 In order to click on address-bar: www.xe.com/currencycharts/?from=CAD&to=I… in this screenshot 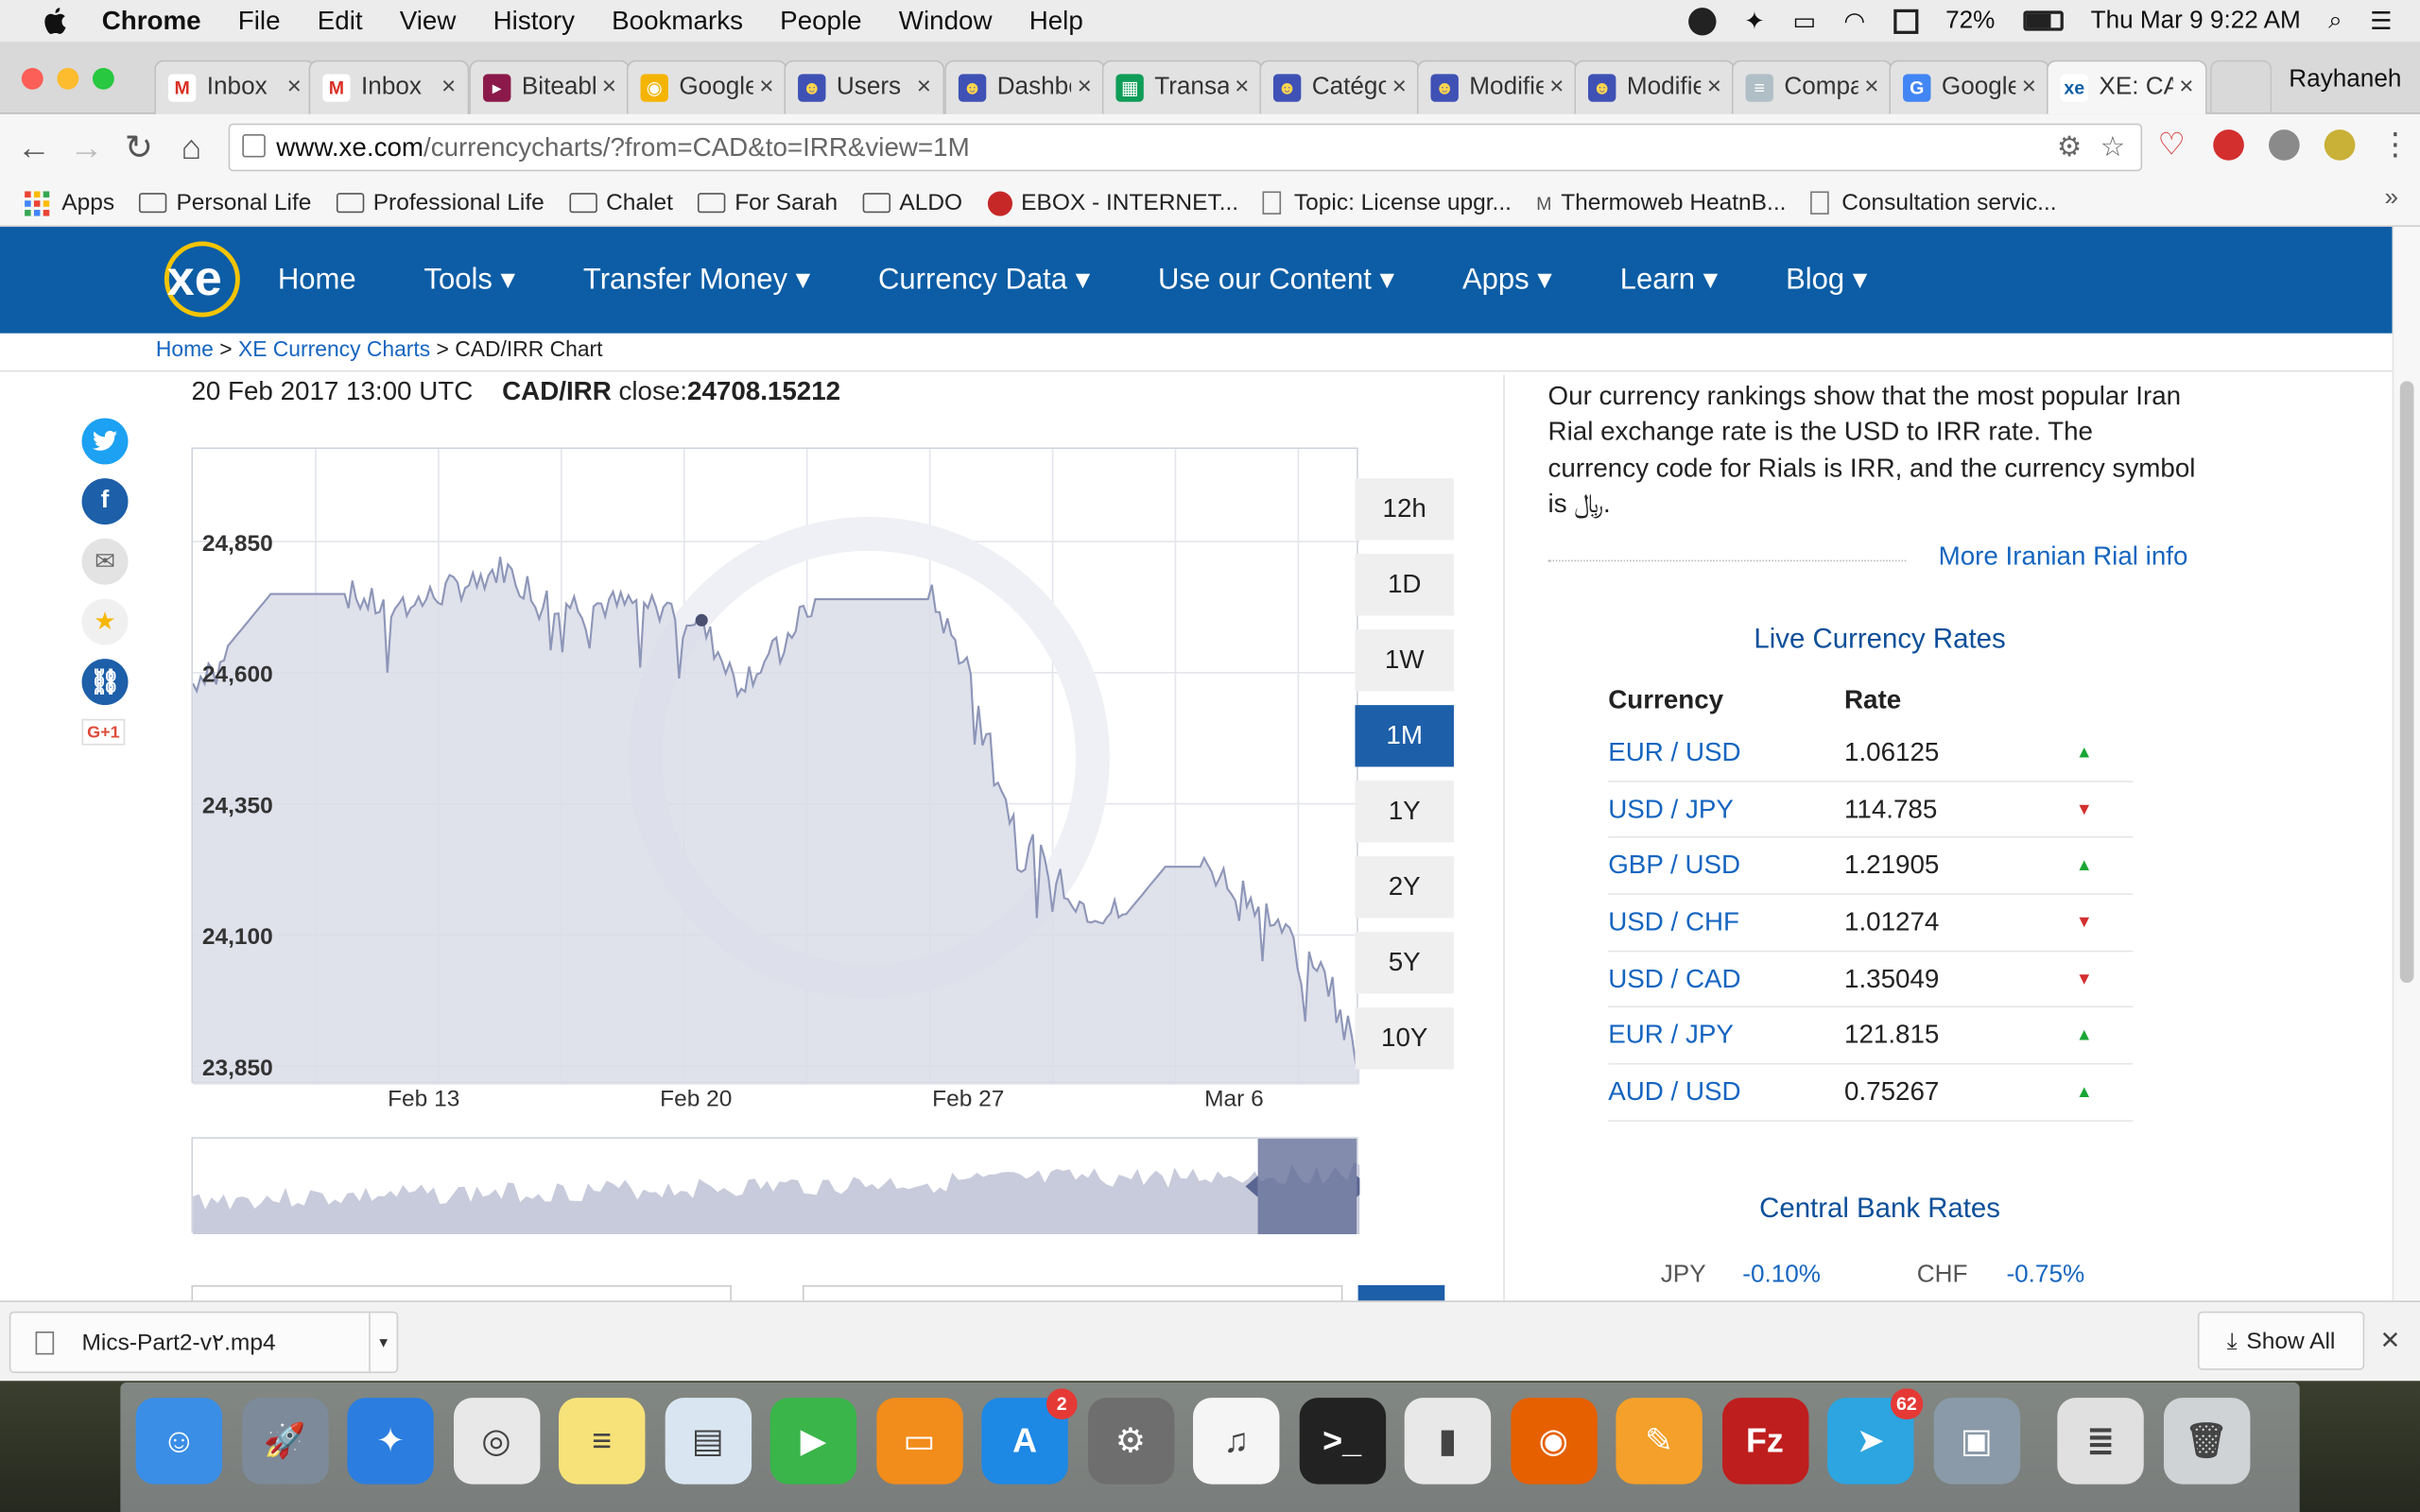, I will do `click(1185, 147)`.